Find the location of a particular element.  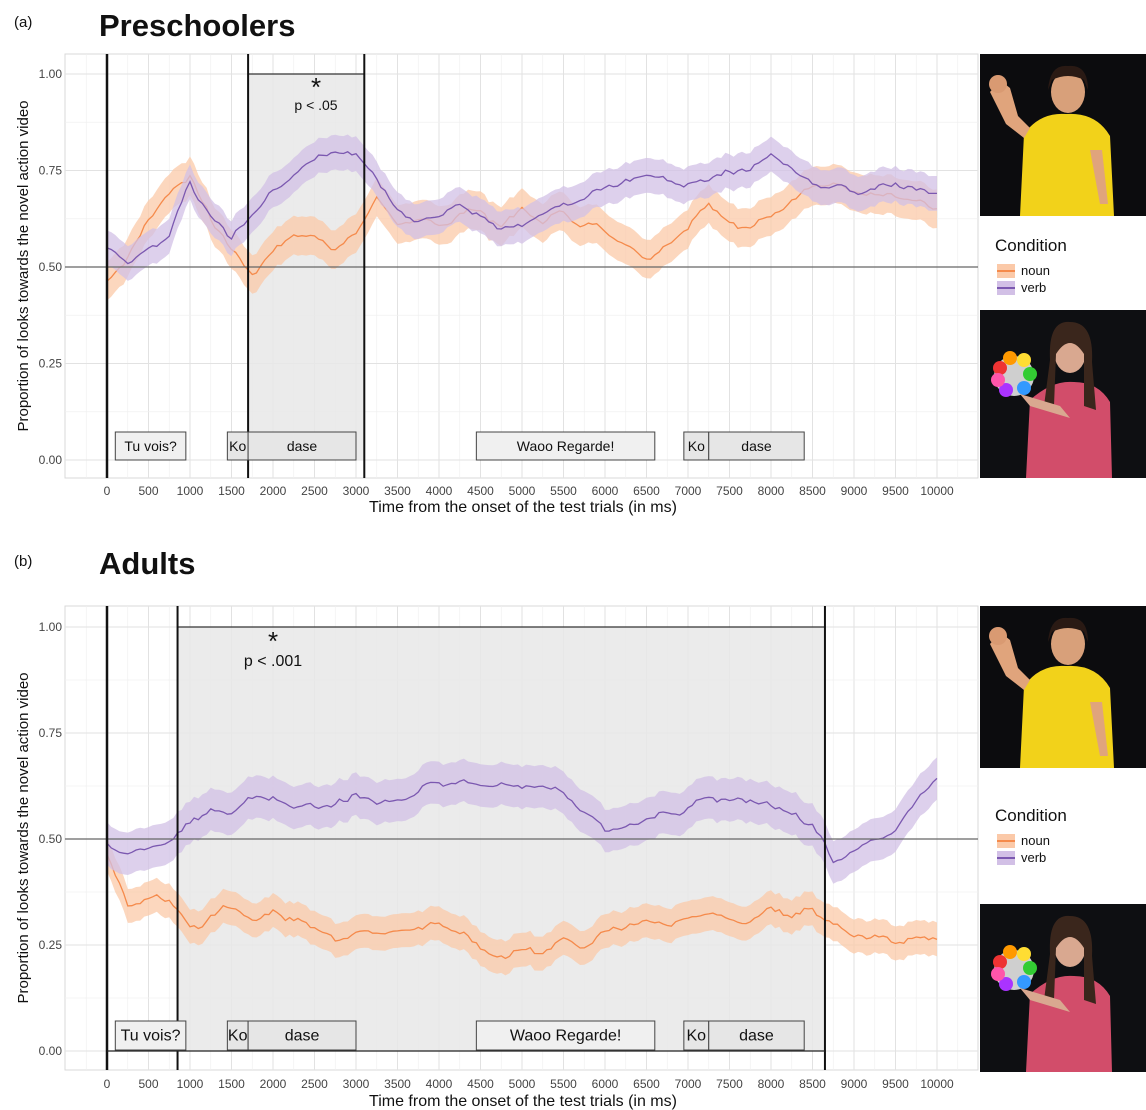

noun-swatch is located at coordinates (1006, 270).